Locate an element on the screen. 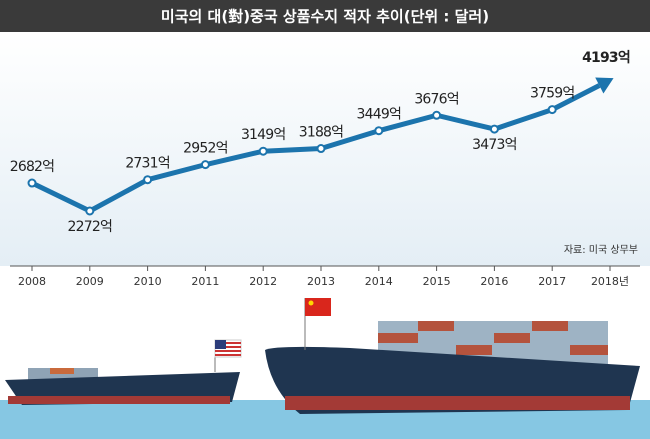  value-label: 3676억 is located at coordinates (436, 99).